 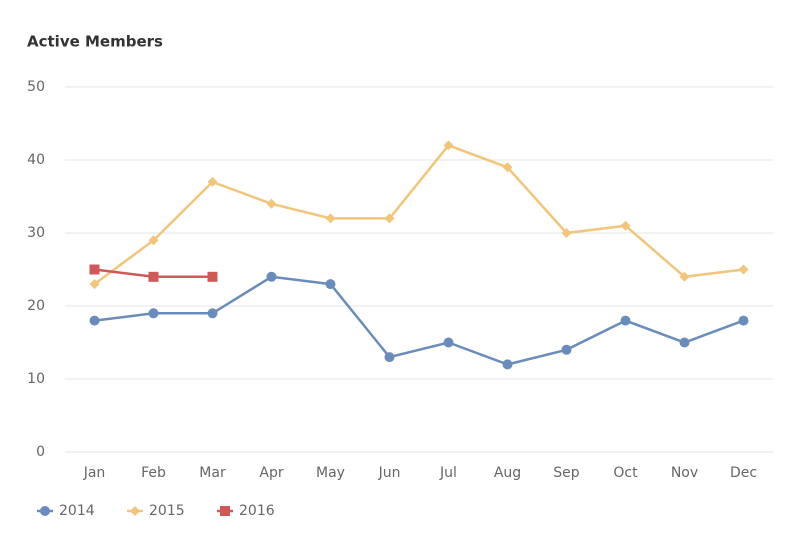 What do you see at coordinates (257, 511) in the screenshot?
I see `legend-label: 2016` at bounding box center [257, 511].